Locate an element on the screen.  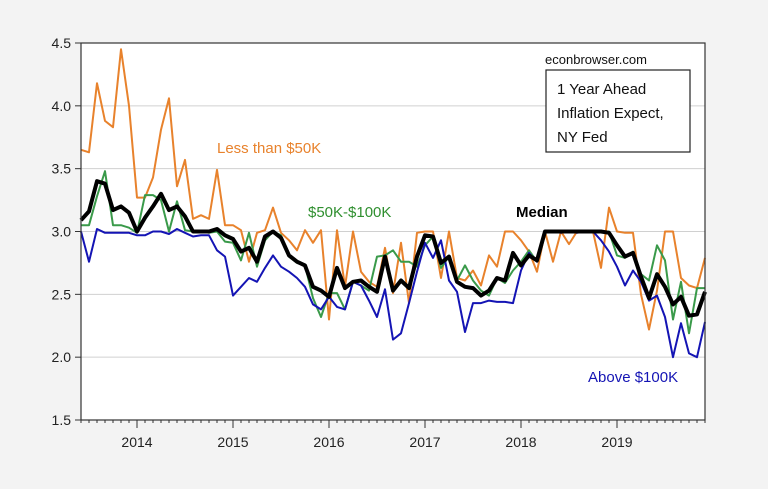
y-tick-label: 2.5 is located at coordinates (62, 294).